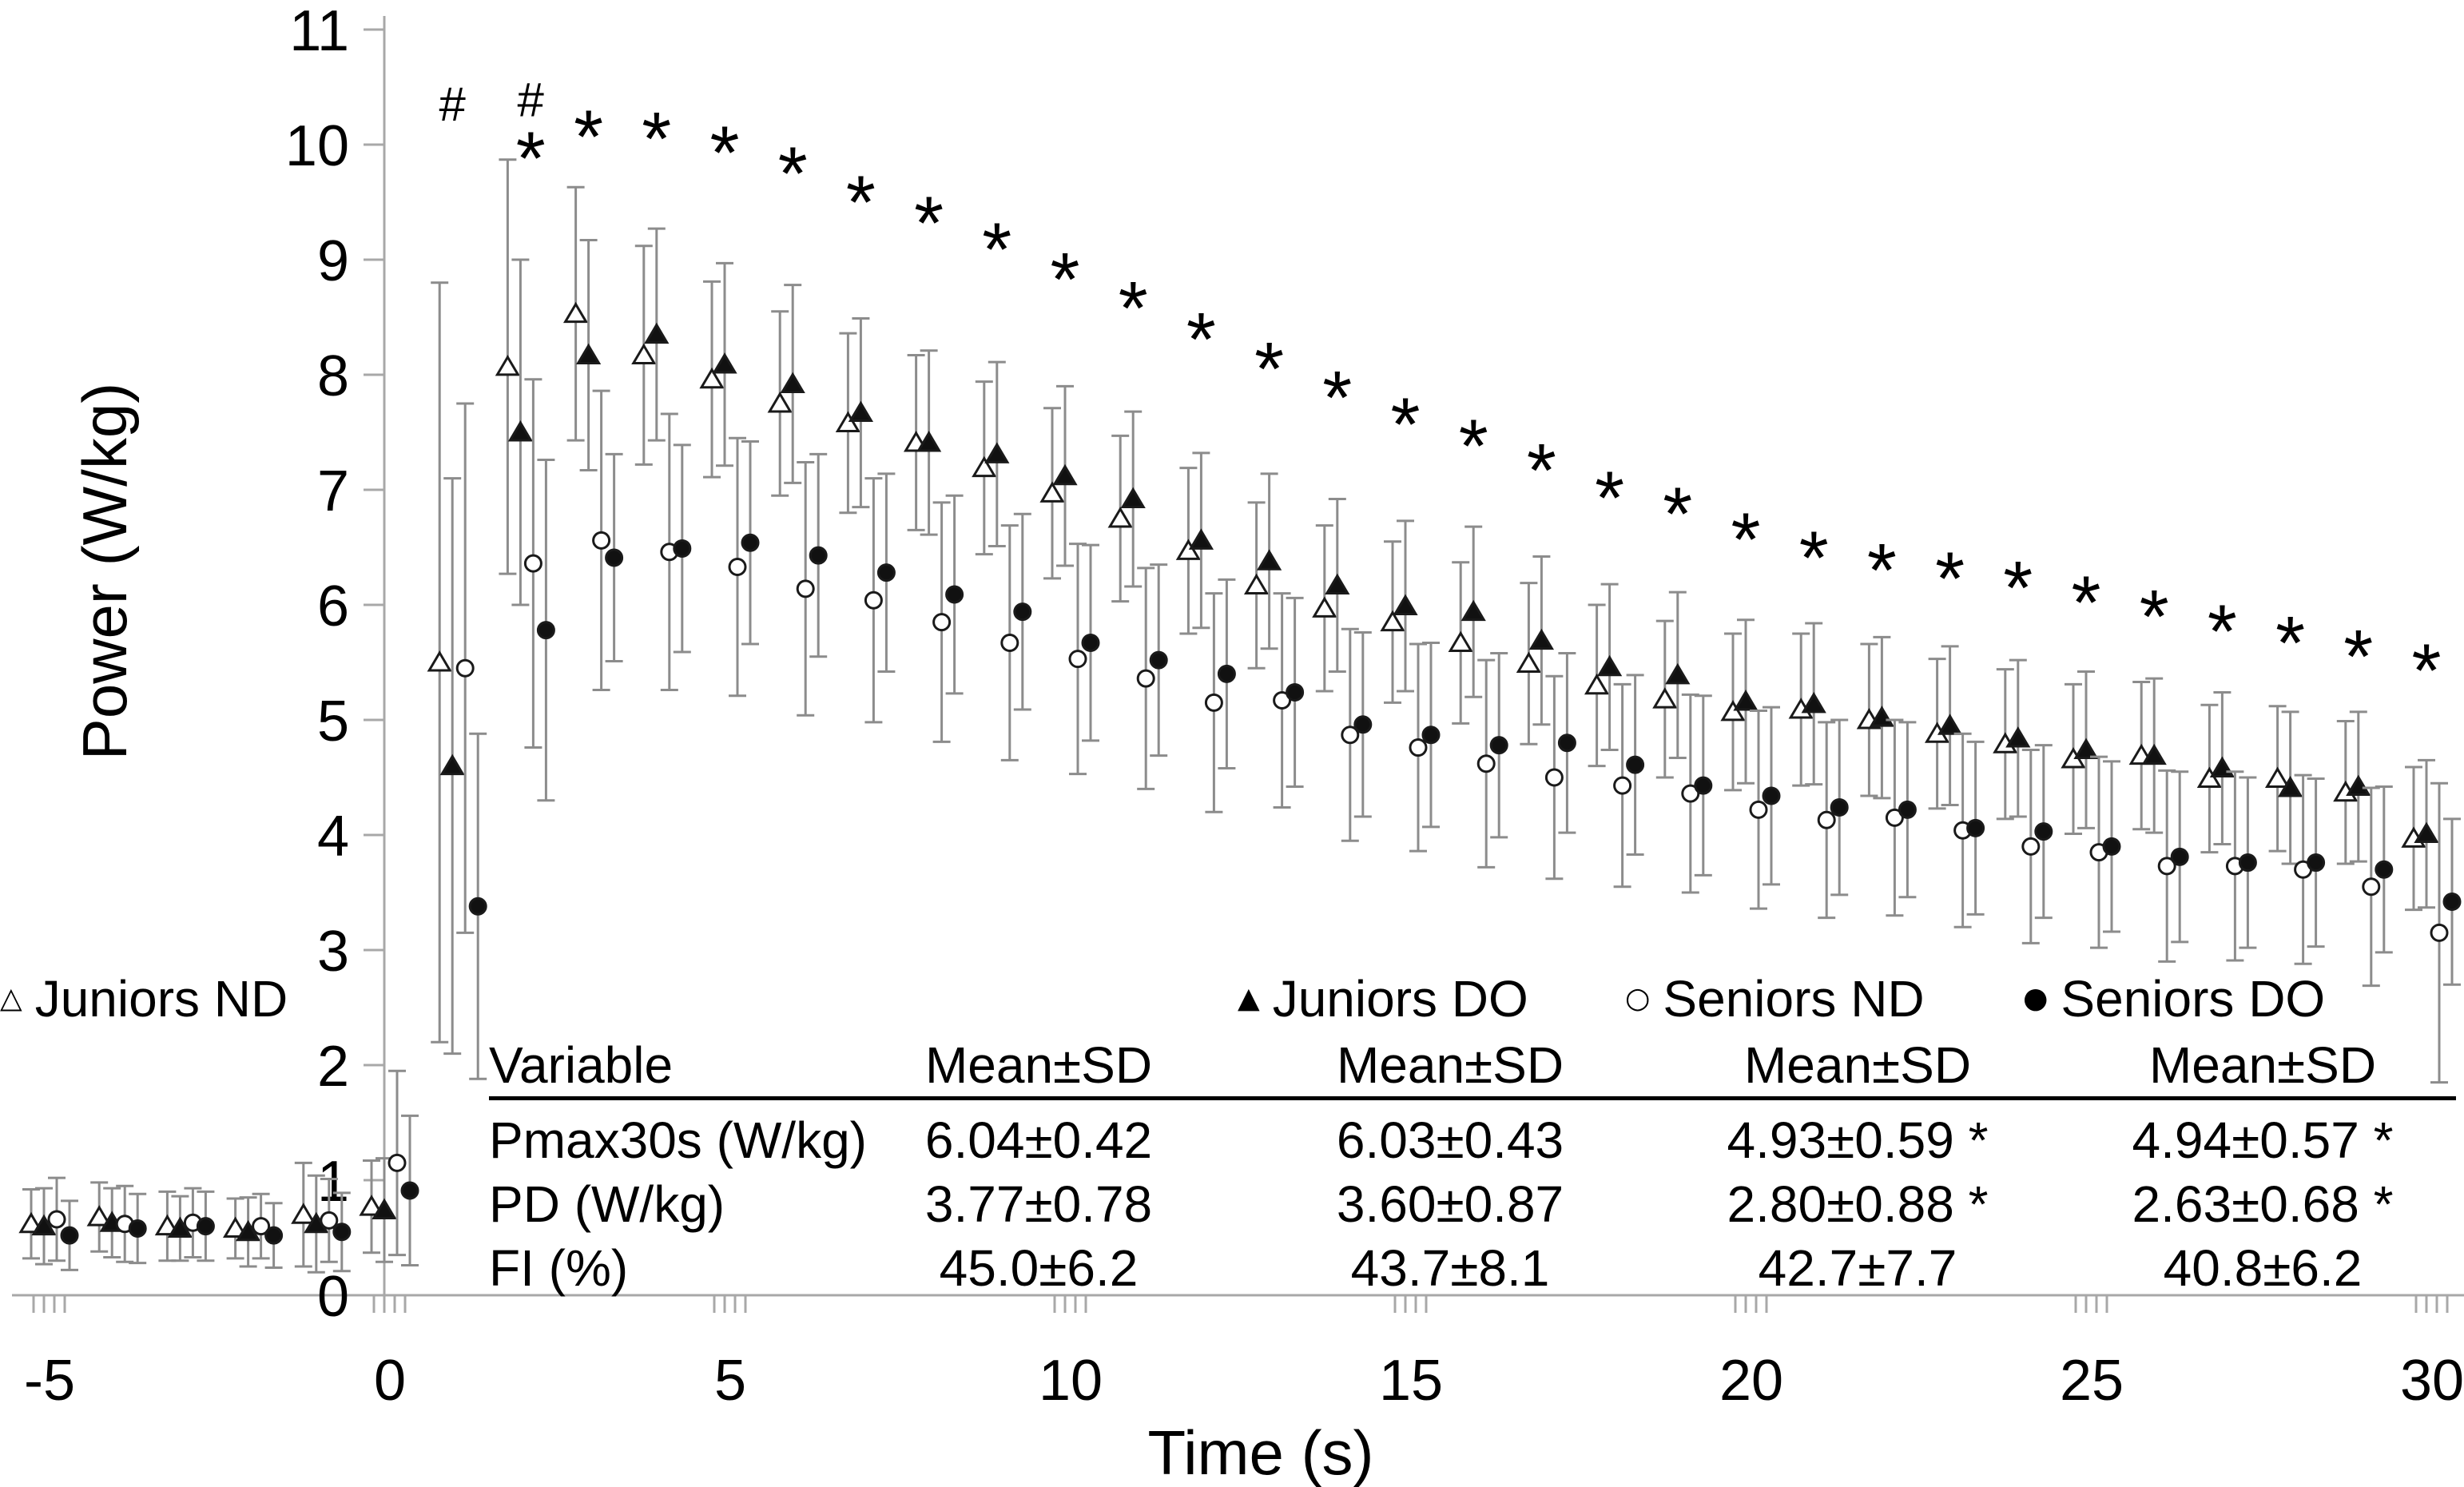  What do you see at coordinates (333, 376) in the screenshot?
I see `svg-text: 8` at bounding box center [333, 376].